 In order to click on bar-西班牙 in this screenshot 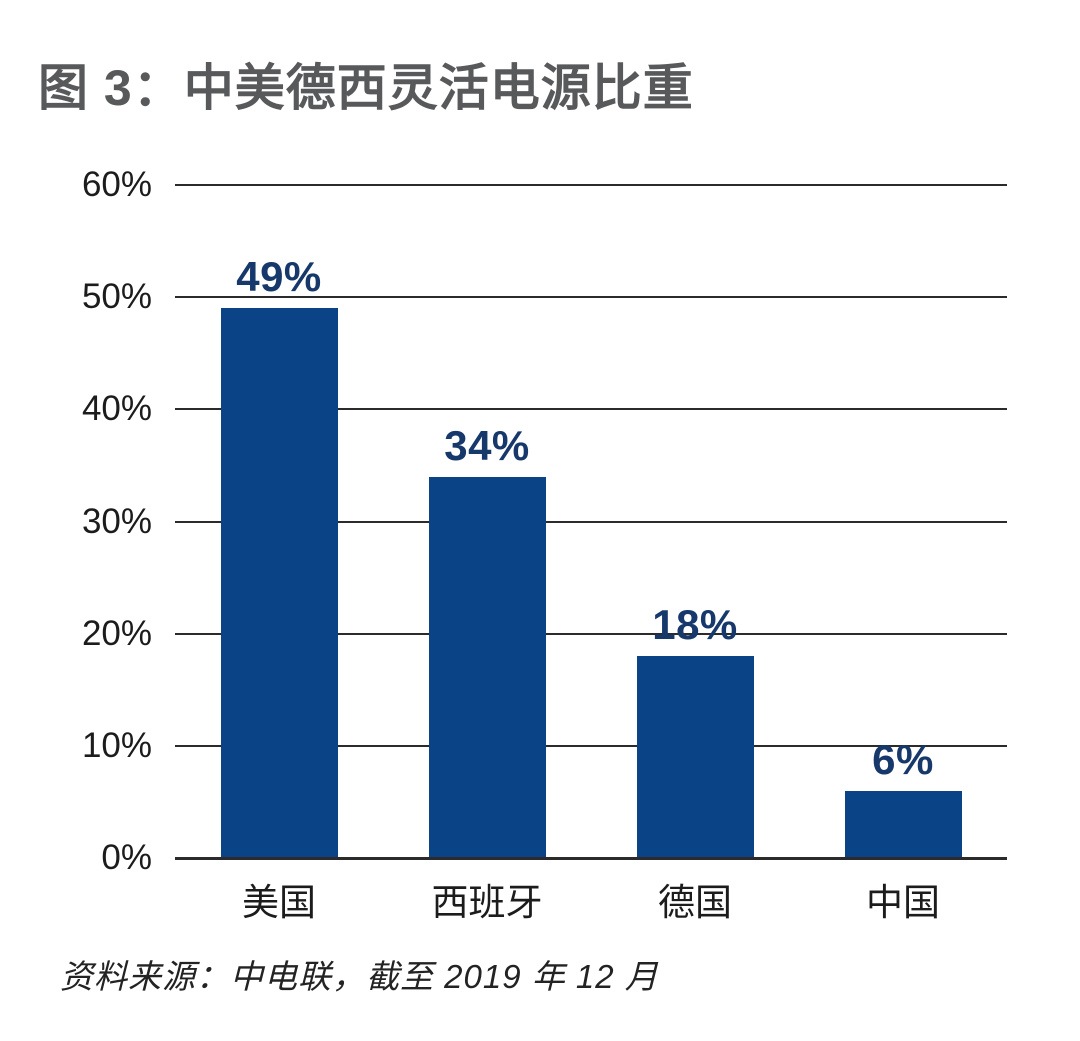, I will do `click(487, 667)`.